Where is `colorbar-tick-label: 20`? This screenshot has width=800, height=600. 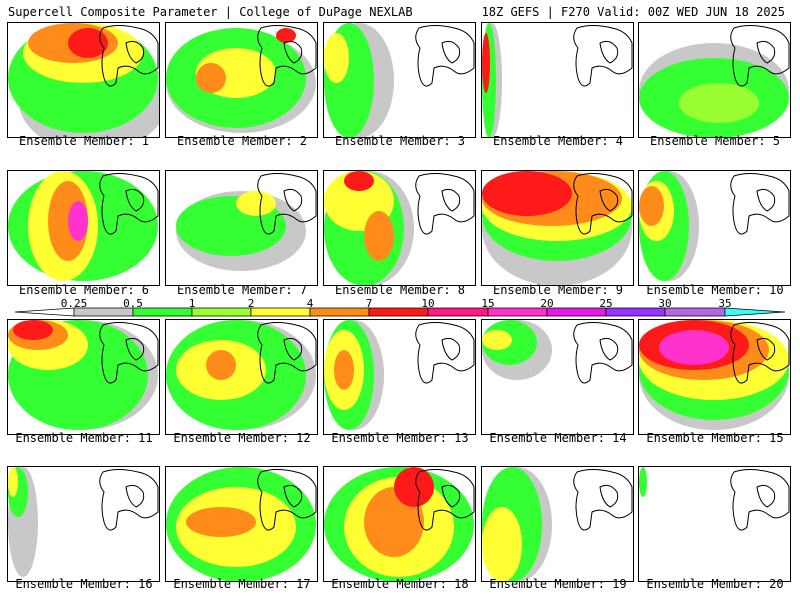
colorbar-tick-label: 20 is located at coordinates (547, 303).